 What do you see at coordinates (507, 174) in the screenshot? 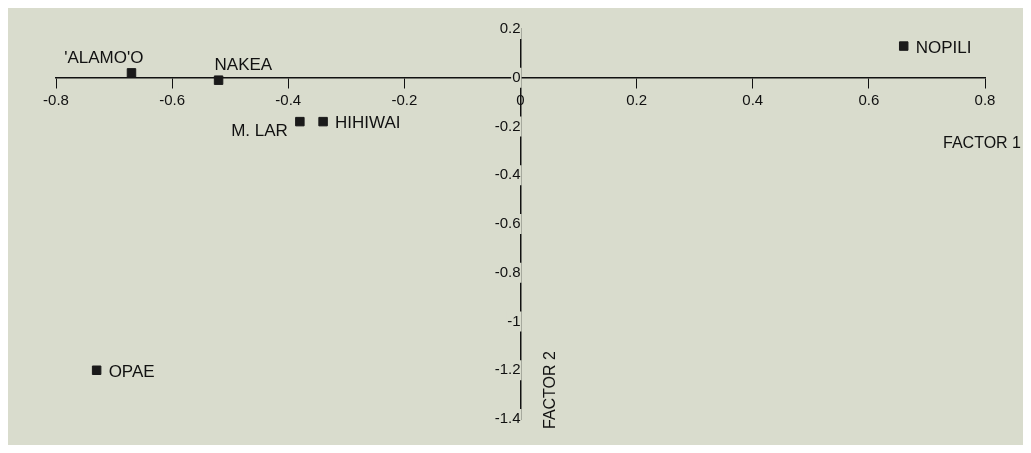
I see `y-tick-label: -0.4` at bounding box center [507, 174].